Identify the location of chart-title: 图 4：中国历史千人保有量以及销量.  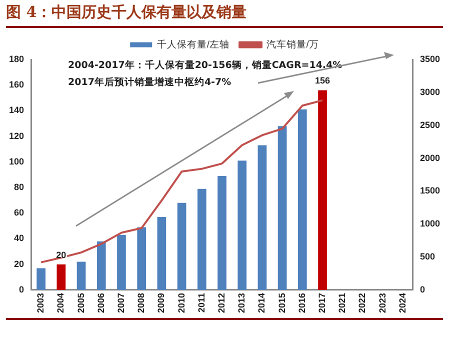
(126, 12).